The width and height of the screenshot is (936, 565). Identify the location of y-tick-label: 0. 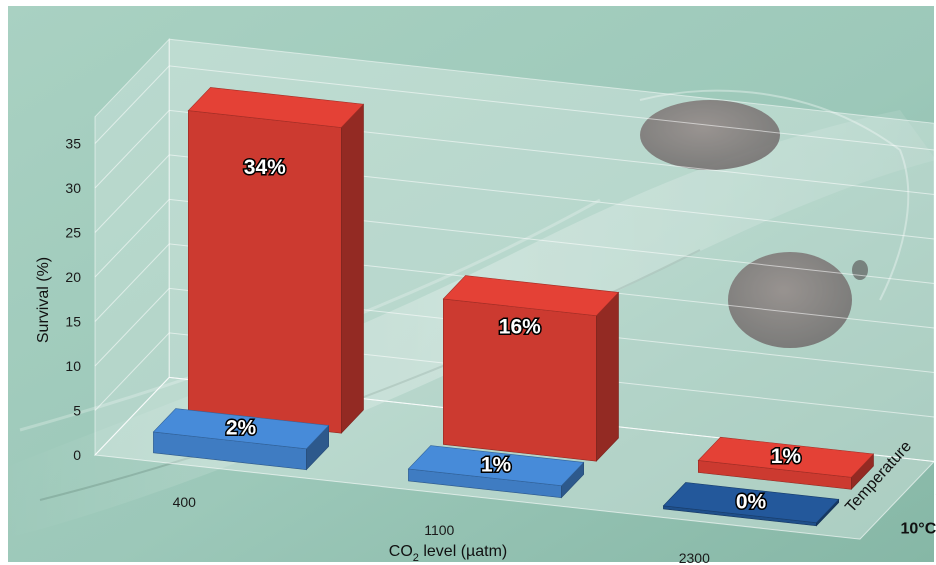
(77, 455).